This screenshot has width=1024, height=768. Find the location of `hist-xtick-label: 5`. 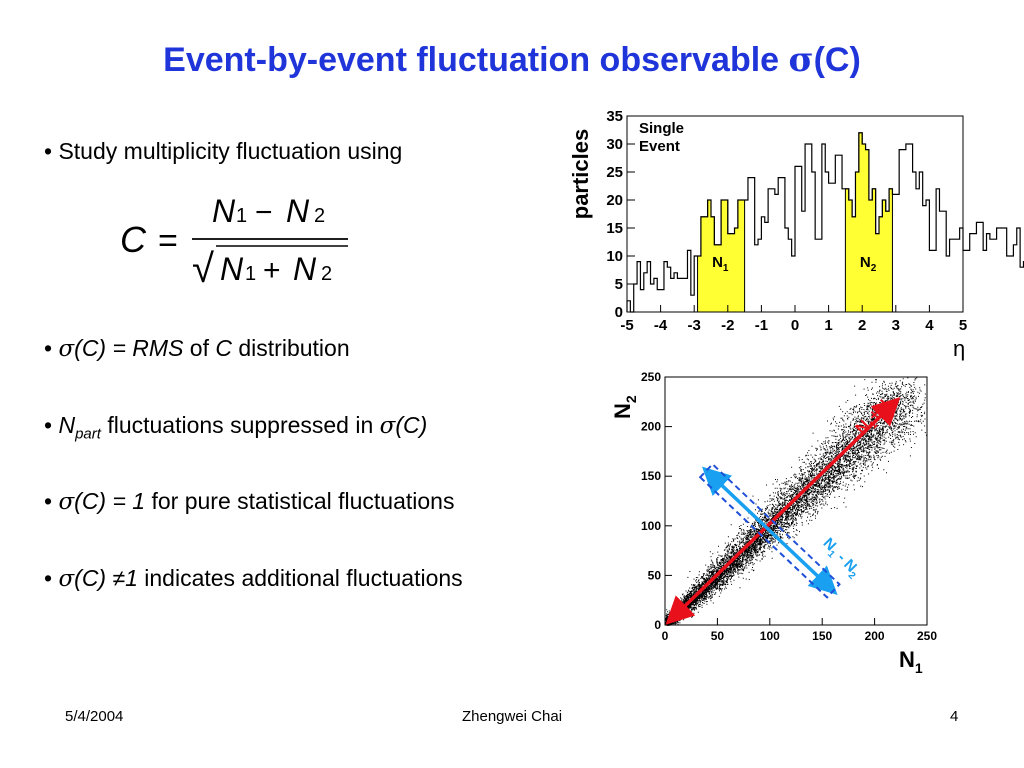

hist-xtick-label: 5 is located at coordinates (963, 325).